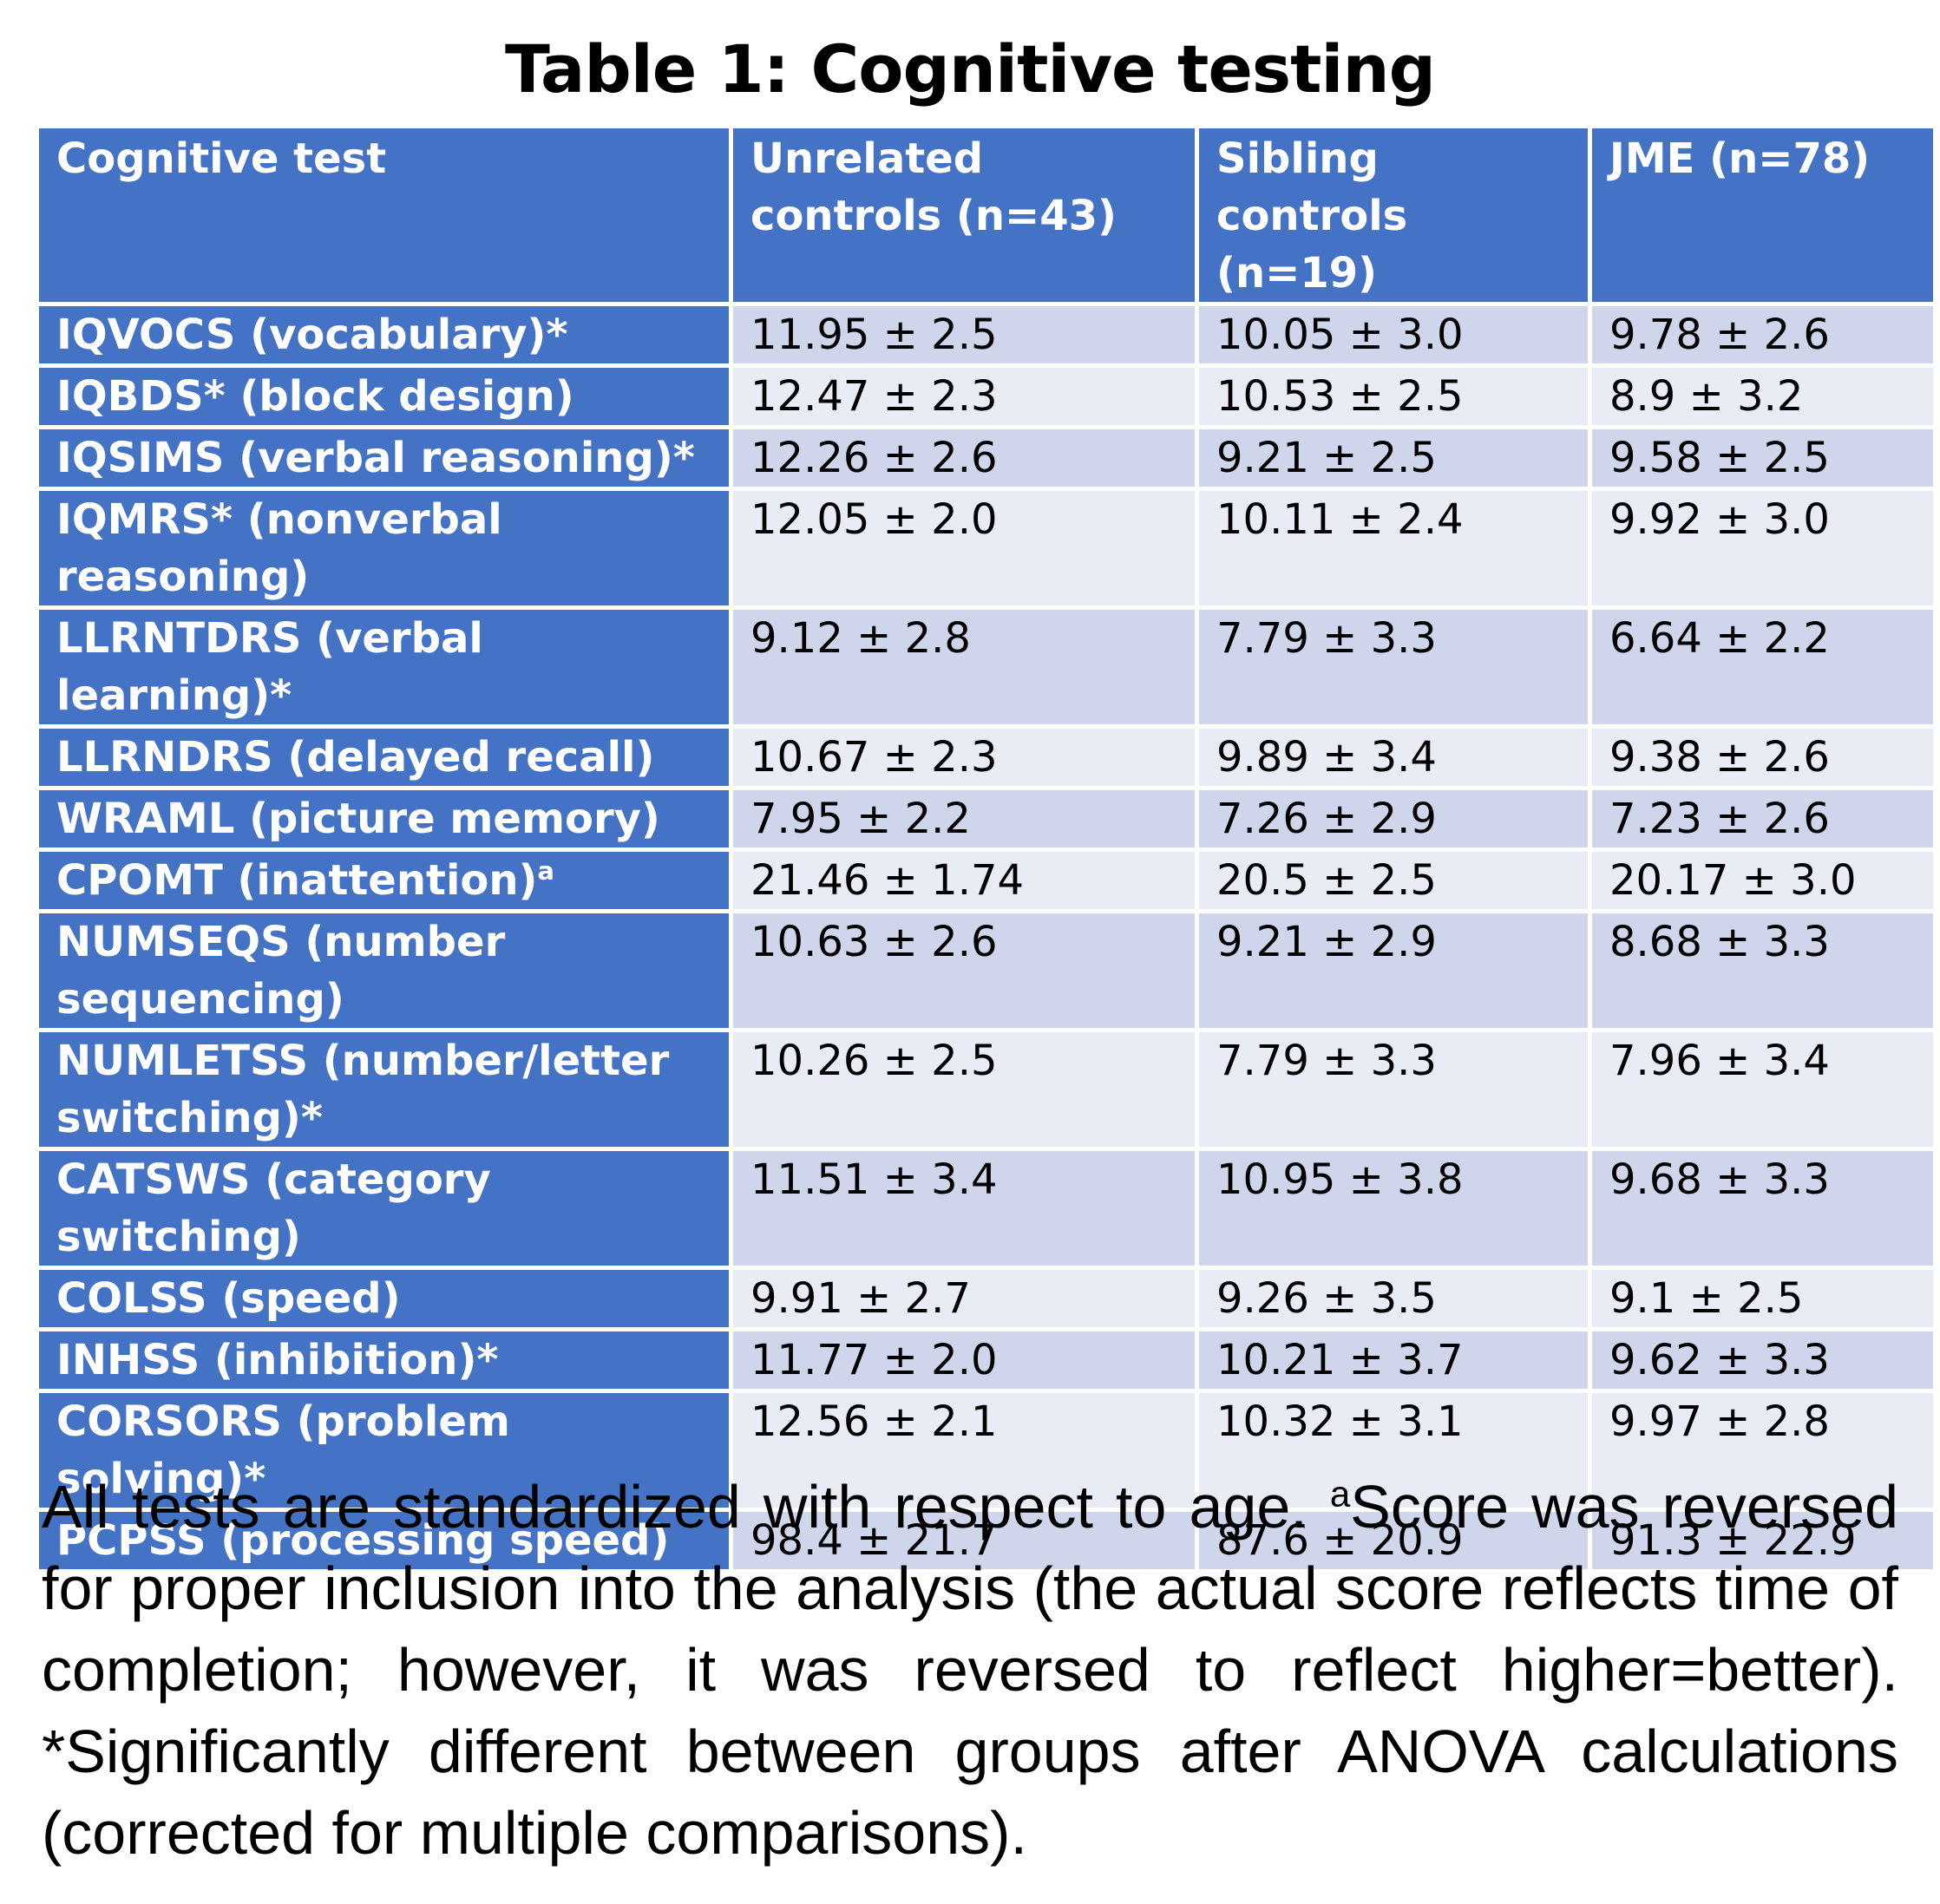 Image resolution: width=1940 pixels, height=1904 pixels. What do you see at coordinates (1762, 458) in the screenshot?
I see `jme-cell: 9.58 ± 2.5` at bounding box center [1762, 458].